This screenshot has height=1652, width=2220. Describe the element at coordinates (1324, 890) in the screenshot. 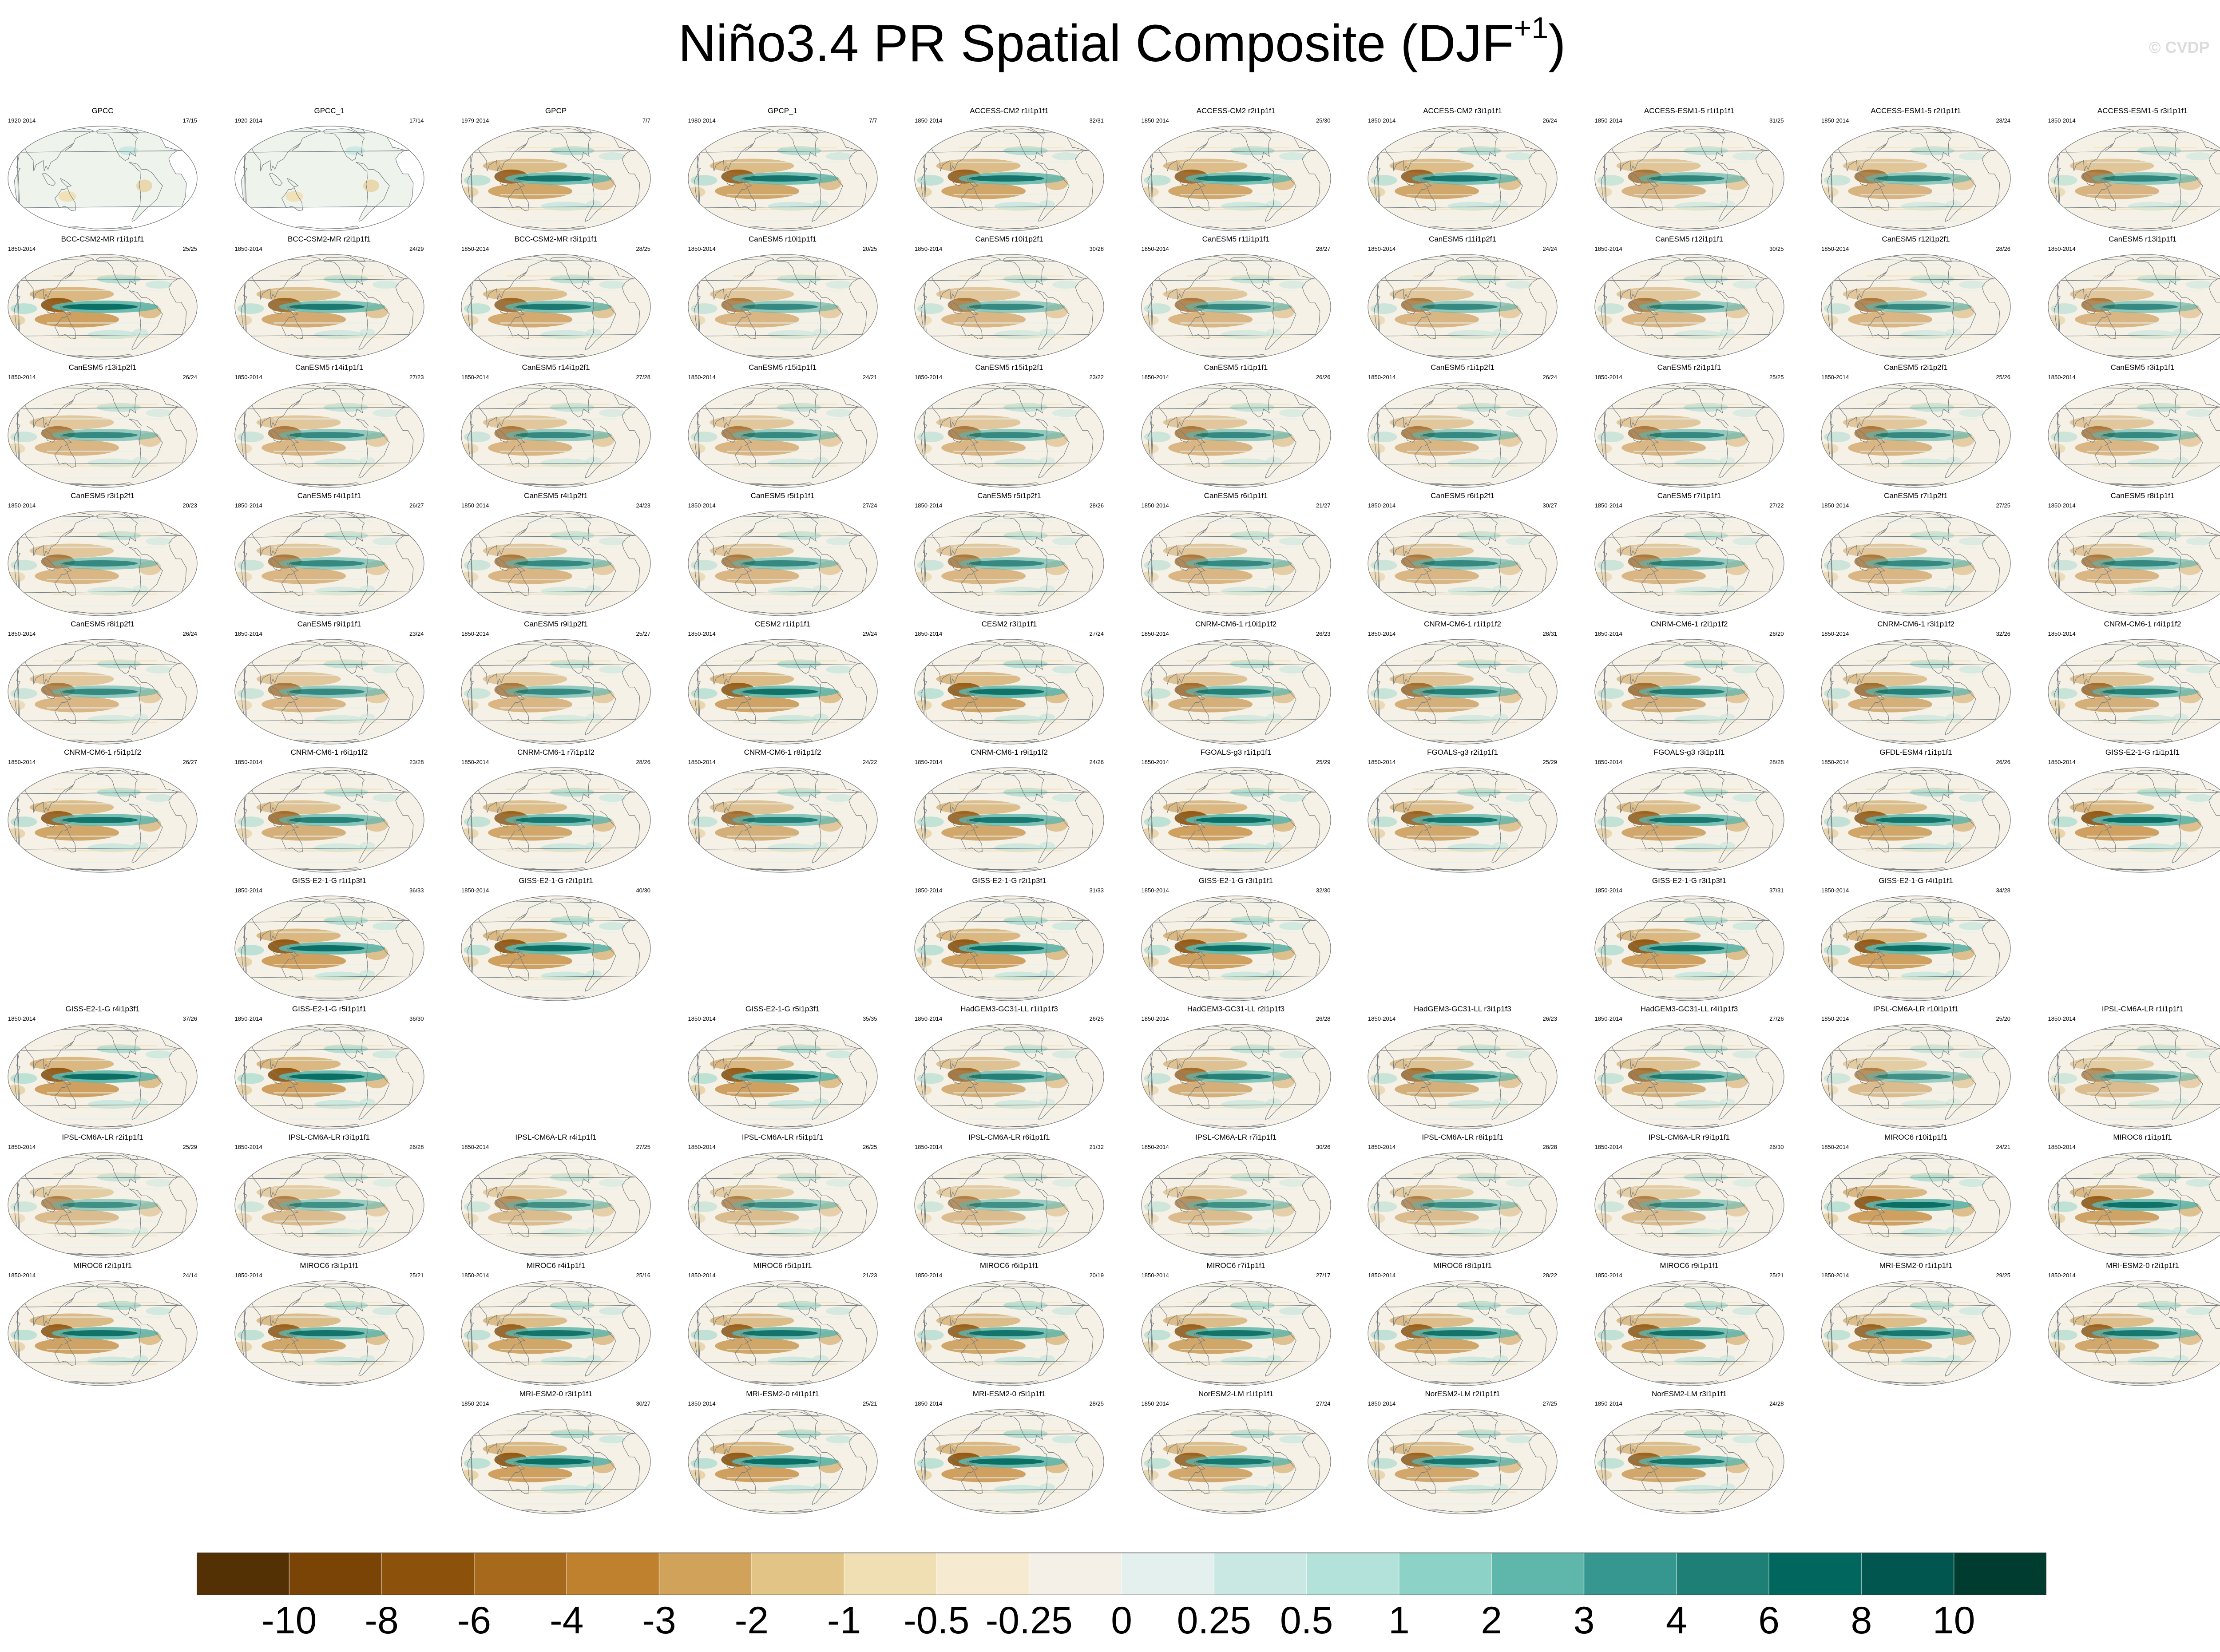

I see `panel-count: 32/30` at that location.